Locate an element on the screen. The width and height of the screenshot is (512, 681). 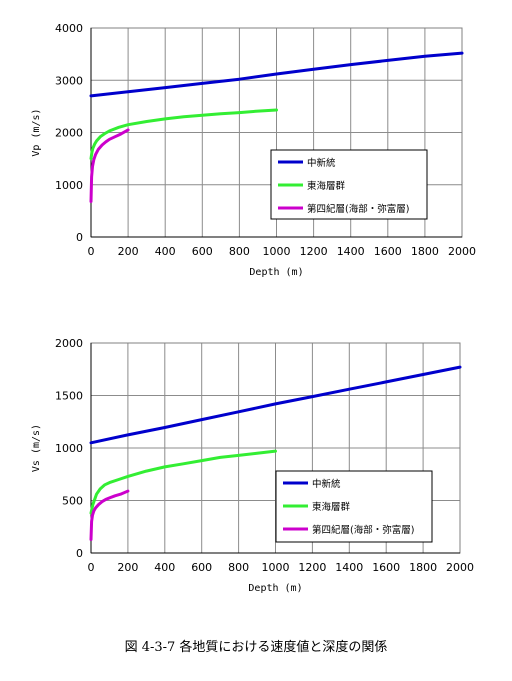
figure-caption: 図 4-3-7 各地質における速度値と深度の関係 is located at coordinates (256, 647).